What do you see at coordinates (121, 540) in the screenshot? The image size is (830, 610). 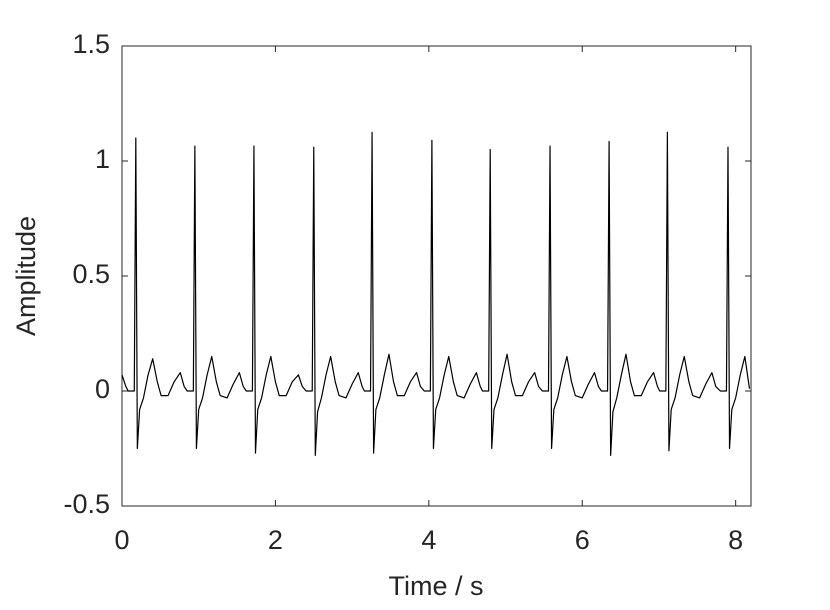 I see `x-tick-label: 0` at bounding box center [121, 540].